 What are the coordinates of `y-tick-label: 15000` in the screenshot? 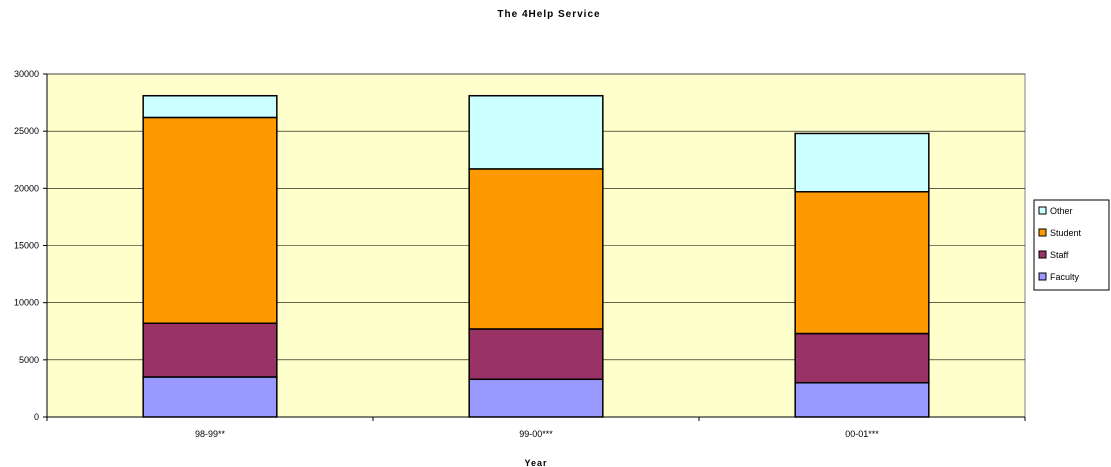 It's located at (26, 246).